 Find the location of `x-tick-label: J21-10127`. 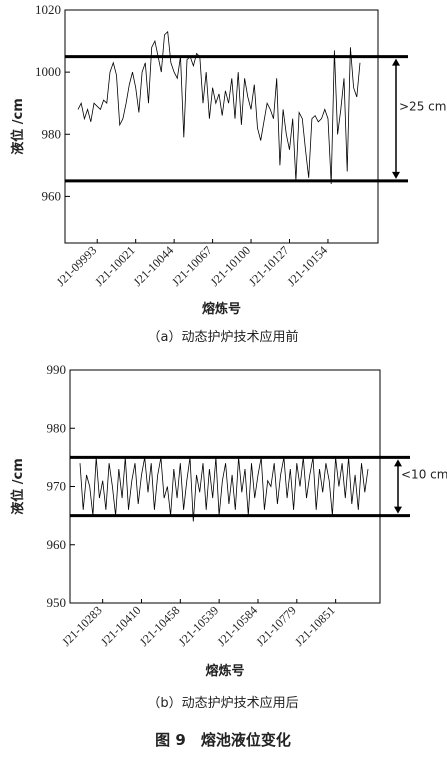

x-tick-label: J21-10127 is located at coordinates (269, 266).